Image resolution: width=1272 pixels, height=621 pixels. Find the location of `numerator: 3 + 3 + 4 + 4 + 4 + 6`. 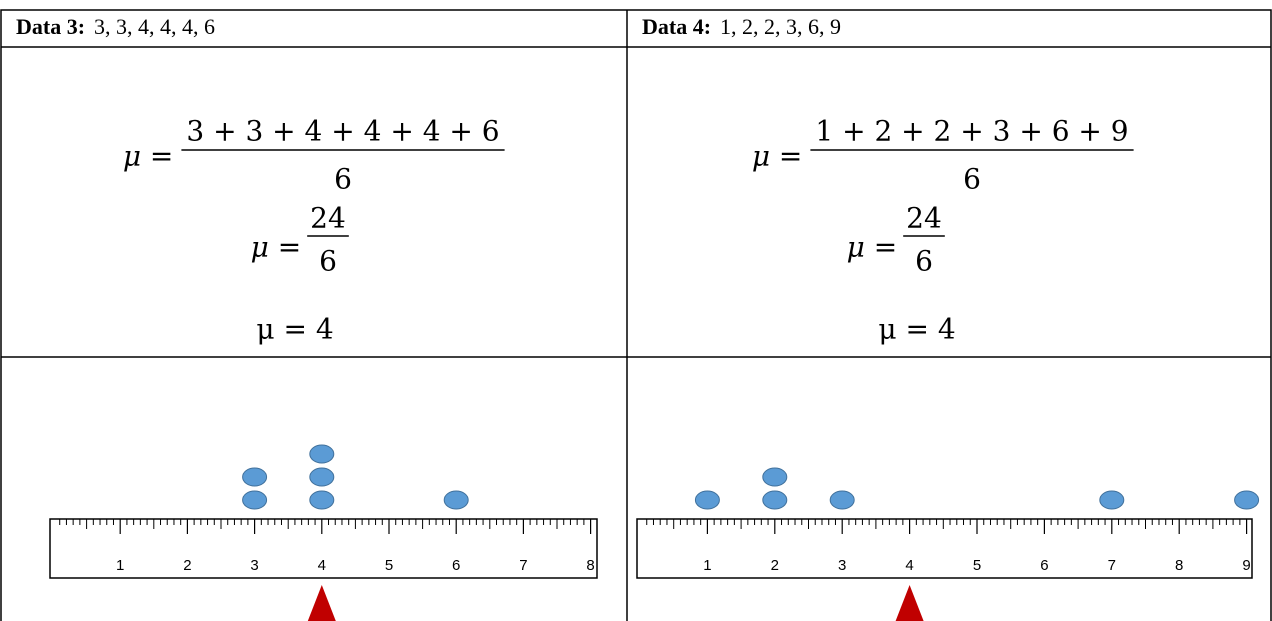

numerator: 3 + 3 + 4 + 4 + 4 + 6 is located at coordinates (342, 131).